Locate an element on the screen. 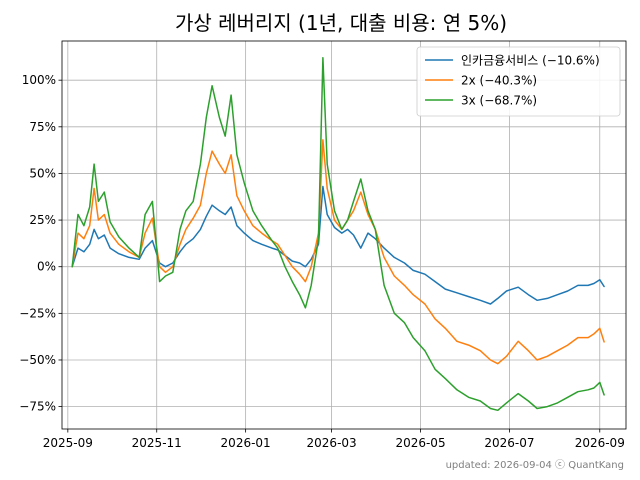  x-tick-label: 2026-01 is located at coordinates (246, 443).